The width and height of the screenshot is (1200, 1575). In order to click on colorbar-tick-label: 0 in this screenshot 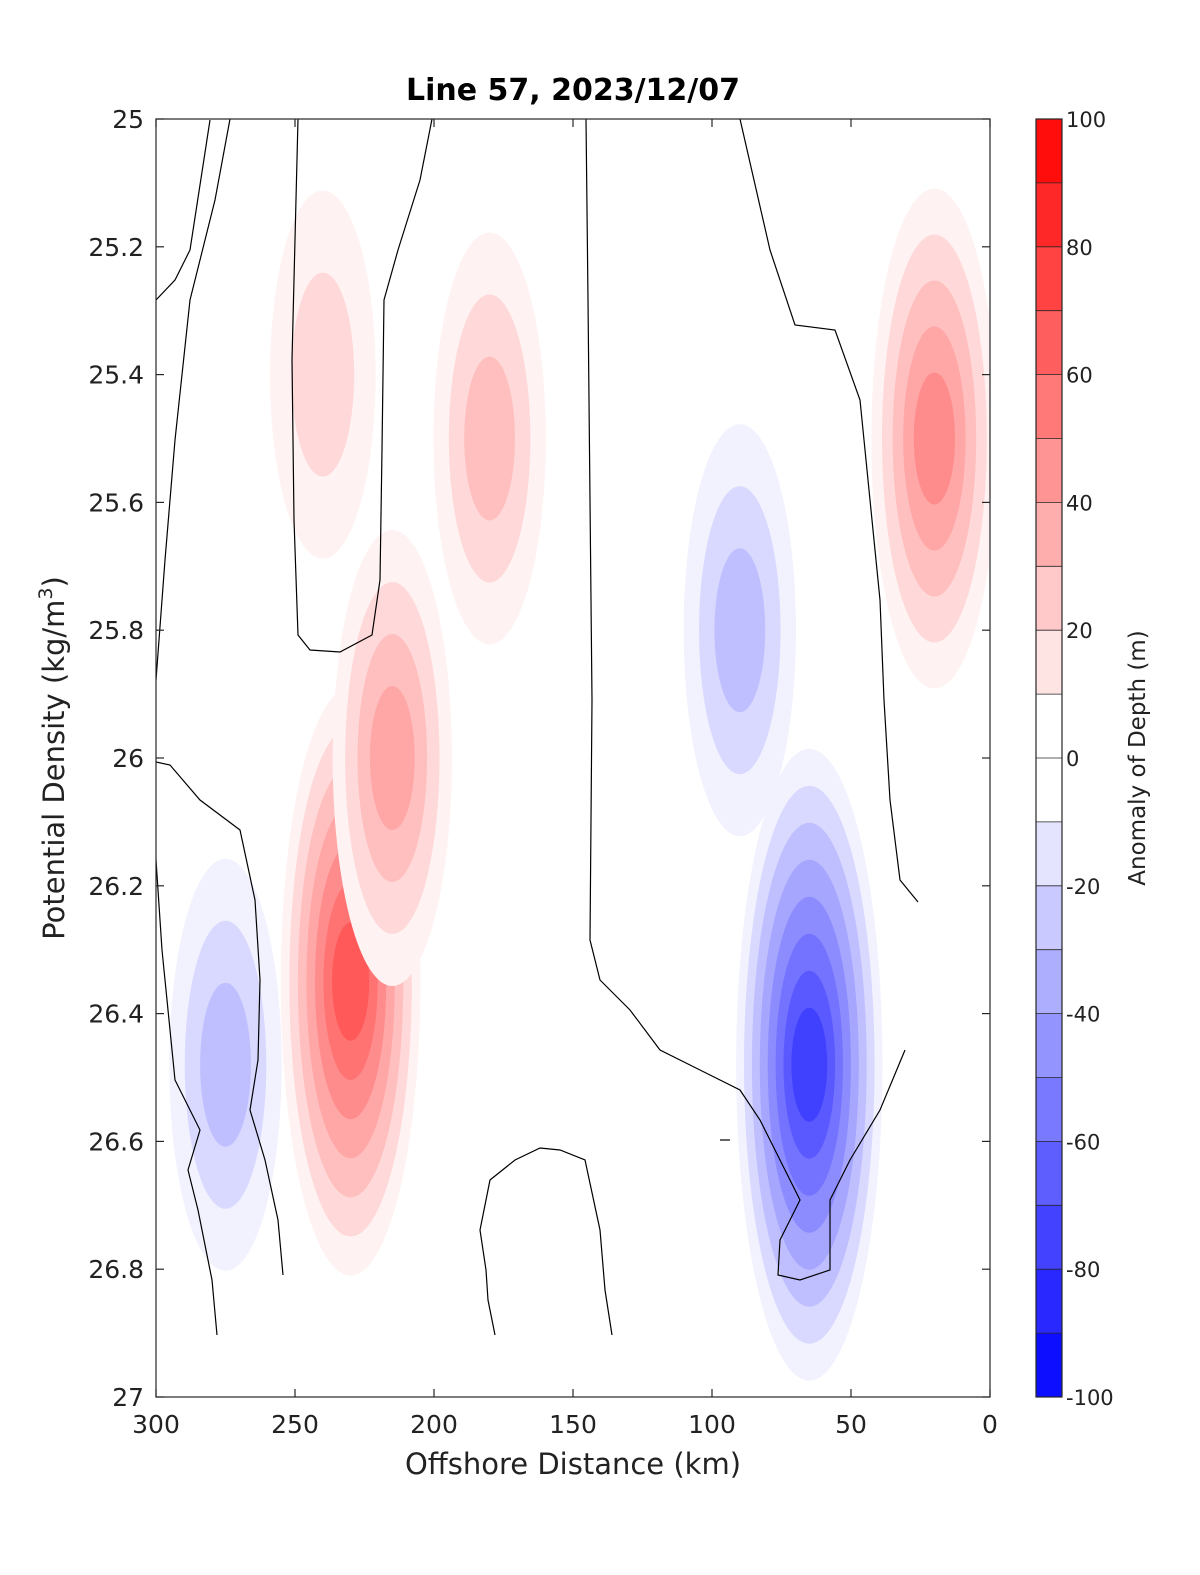, I will do `click(1072, 759)`.